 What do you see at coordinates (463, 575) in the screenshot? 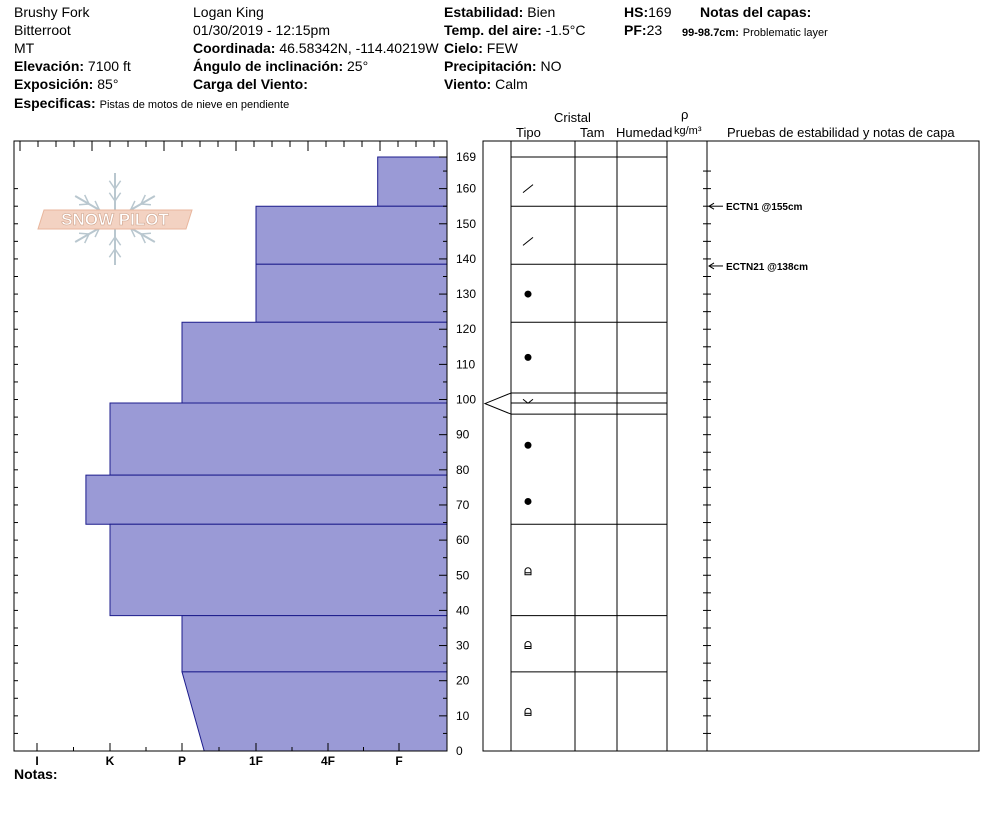
I see `depth-tick-label: 50` at bounding box center [463, 575].